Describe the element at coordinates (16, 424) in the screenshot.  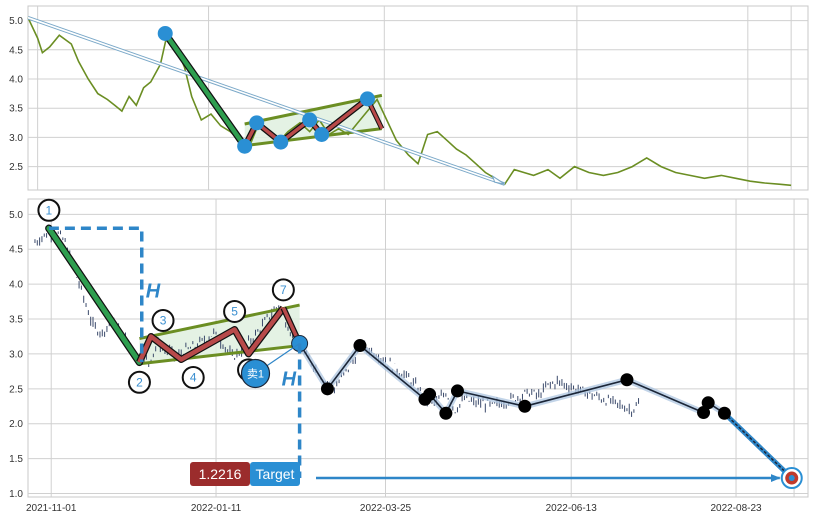
I see `pattern-y-tick-label: 2.0` at that location.